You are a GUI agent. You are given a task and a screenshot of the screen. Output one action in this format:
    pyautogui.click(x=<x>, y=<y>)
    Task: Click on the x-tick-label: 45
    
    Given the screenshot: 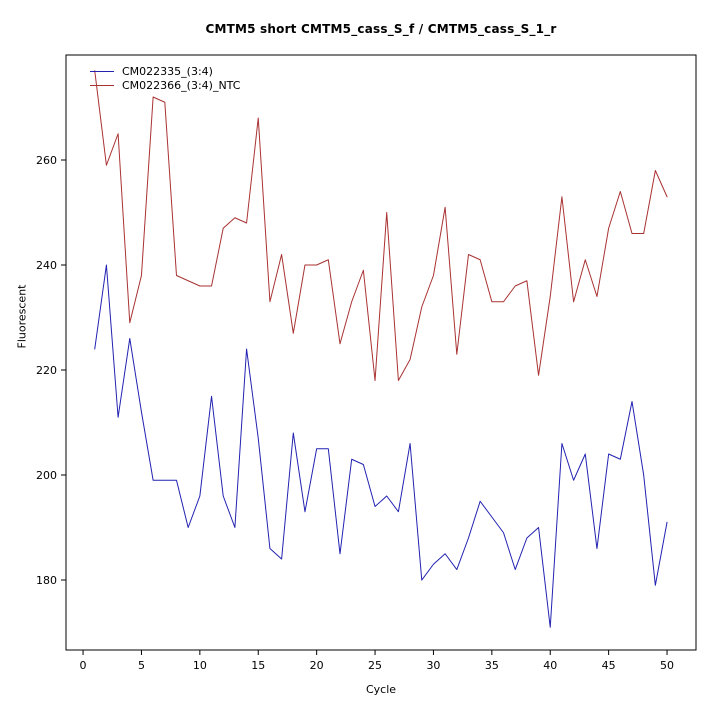 What is the action you would take?
    pyautogui.click(x=609, y=665)
    